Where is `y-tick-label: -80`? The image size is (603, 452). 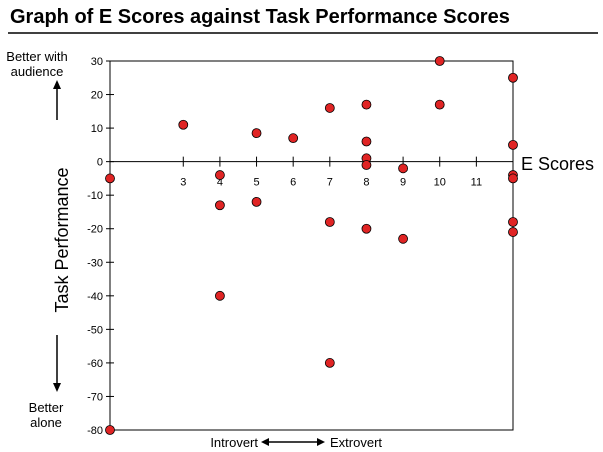 y-tick-label: -80 is located at coordinates (95, 431).